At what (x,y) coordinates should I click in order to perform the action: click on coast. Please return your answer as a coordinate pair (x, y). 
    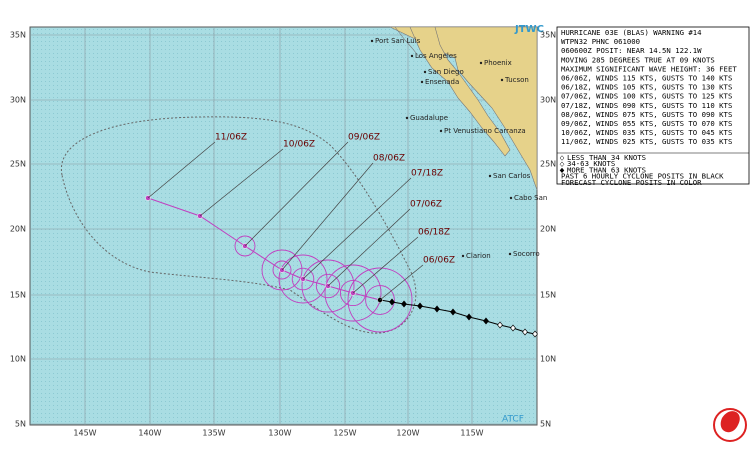
    Looking at the image, I should click on (407, 42).